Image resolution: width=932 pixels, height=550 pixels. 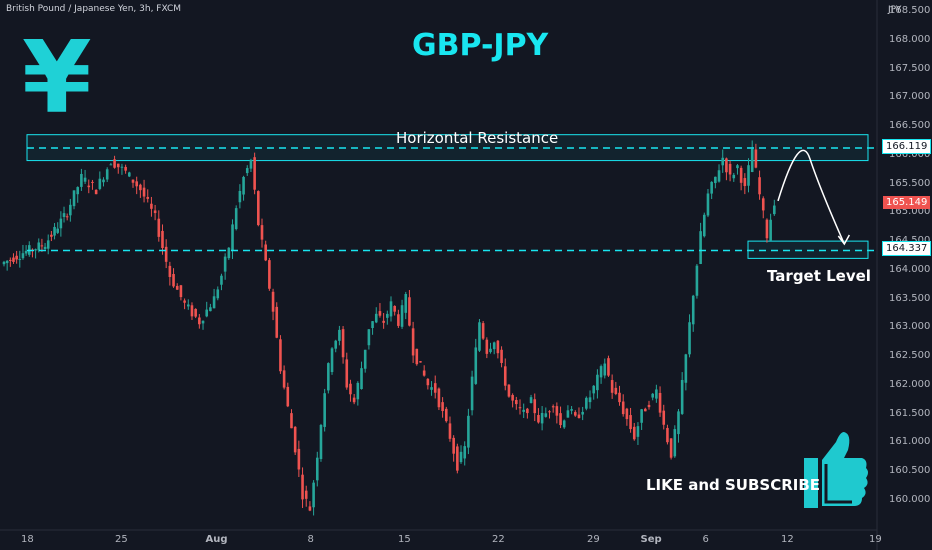 I want to click on resistance-label: Horizontal Resistance, so click(x=477, y=138).